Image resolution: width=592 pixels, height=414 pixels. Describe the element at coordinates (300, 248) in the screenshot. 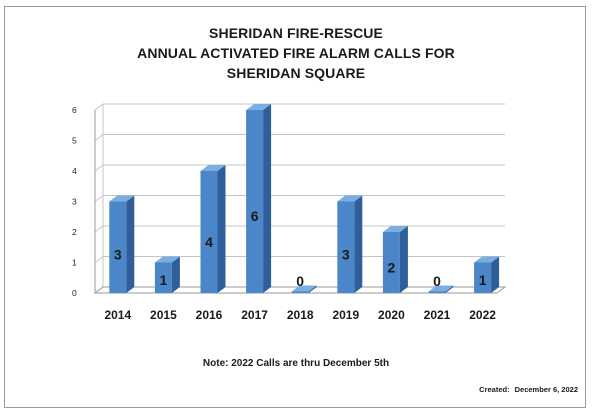

I see `labels-layer: 3 1 4 6 0 3 2 0 1` at that location.